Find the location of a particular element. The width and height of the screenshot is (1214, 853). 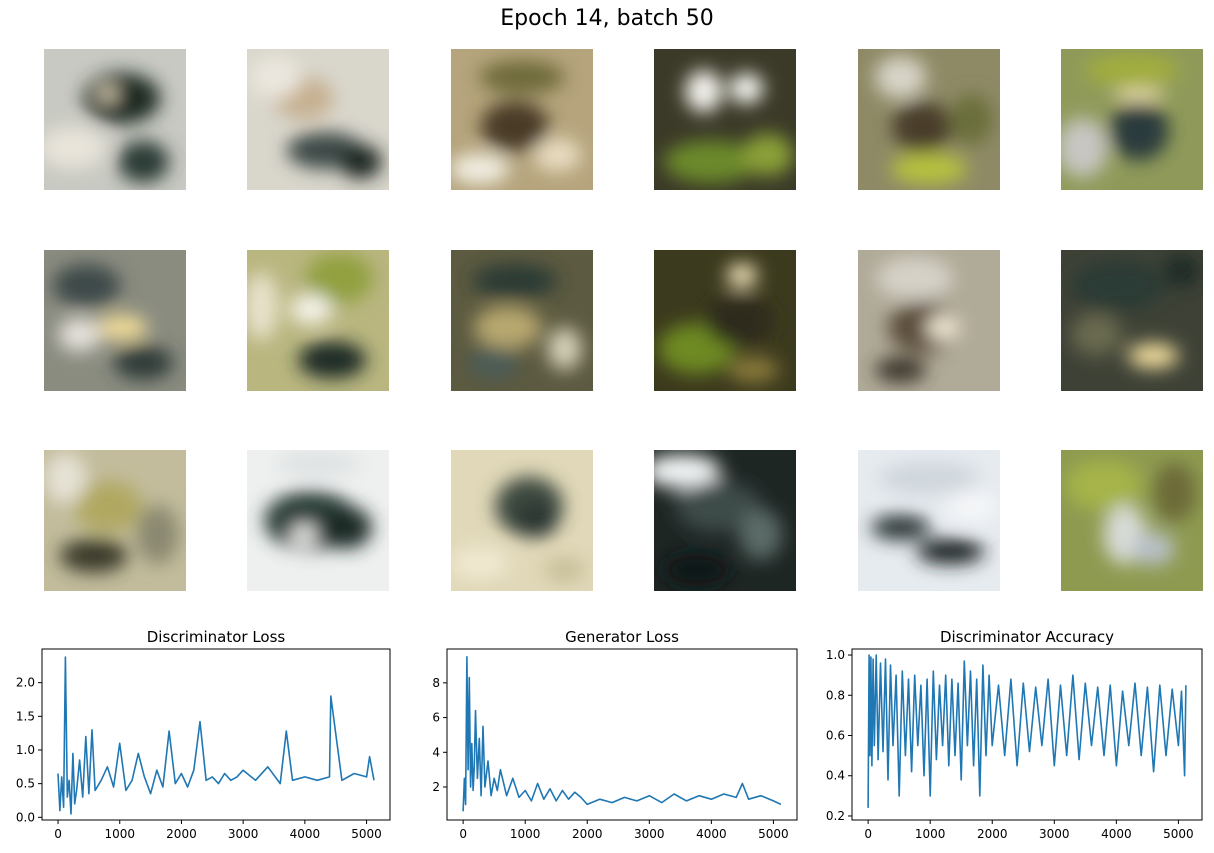

y-tick-label: 2.0 is located at coordinates (25, 683).